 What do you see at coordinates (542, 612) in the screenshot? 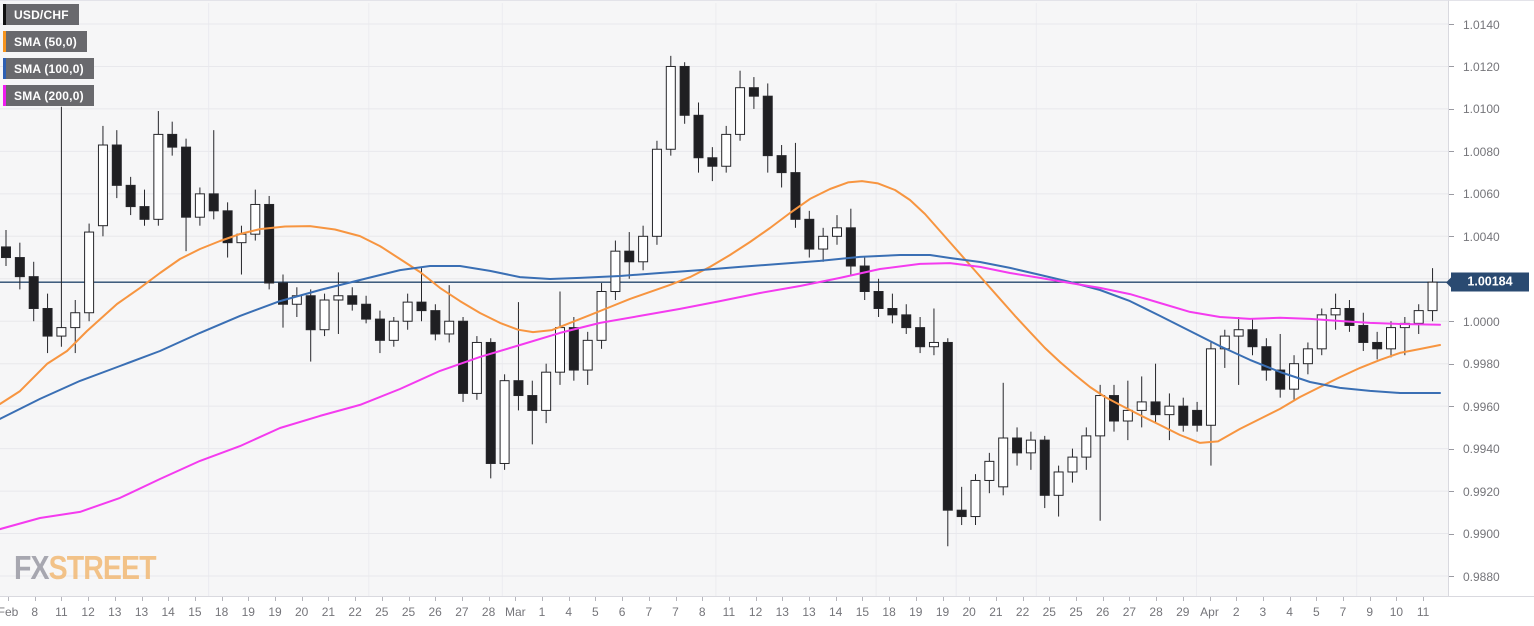
I see `x-axis-tick-label: 1` at bounding box center [542, 612].